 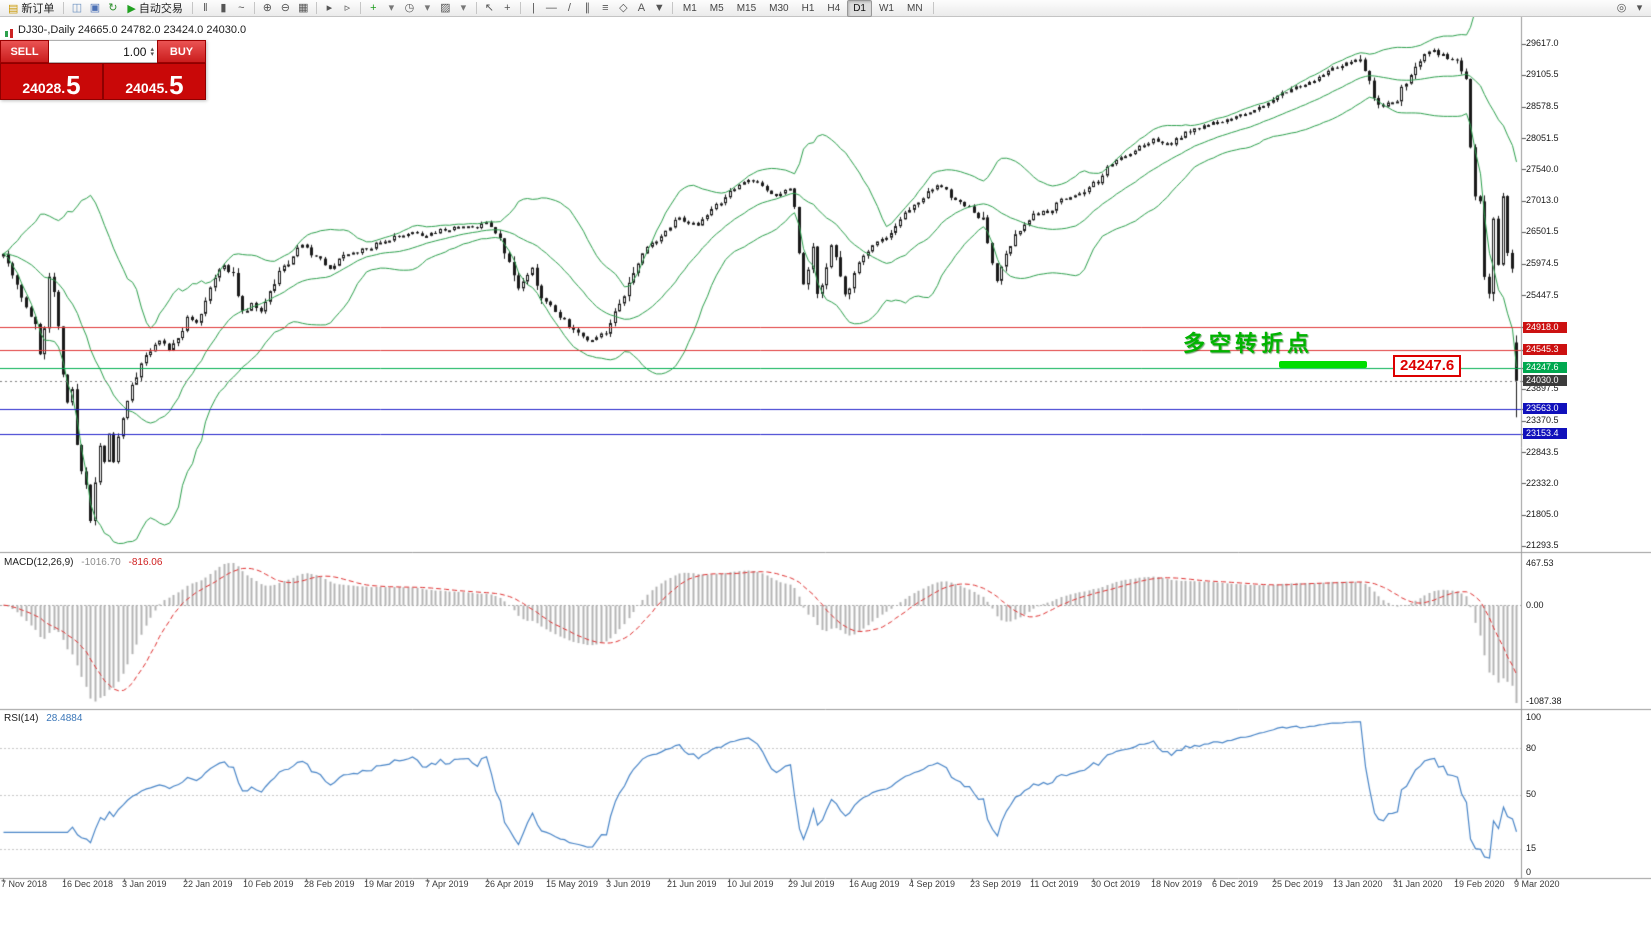 I want to click on templates-dropdown-icon: ▾, so click(x=463, y=7).